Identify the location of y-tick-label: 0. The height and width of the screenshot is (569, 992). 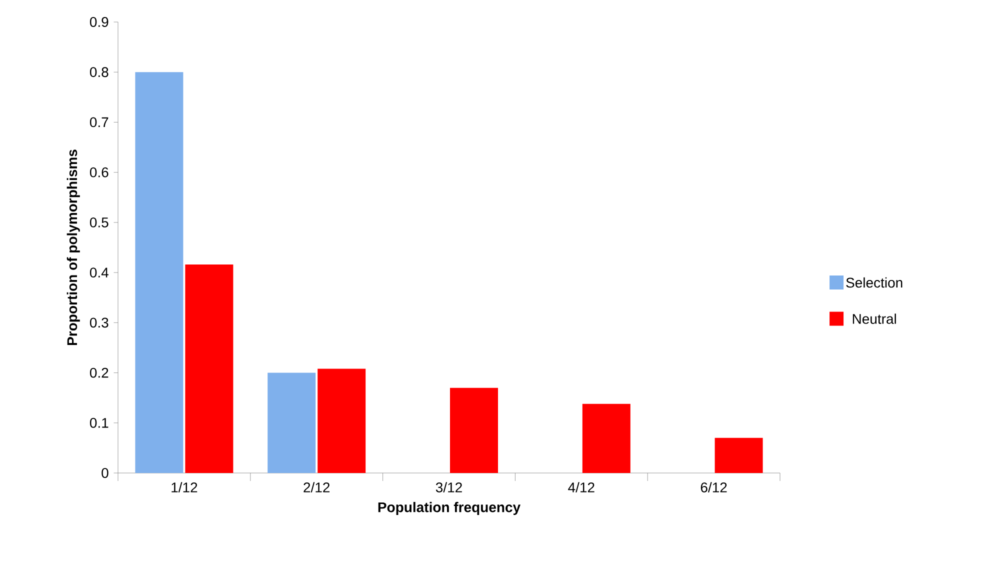
(105, 473).